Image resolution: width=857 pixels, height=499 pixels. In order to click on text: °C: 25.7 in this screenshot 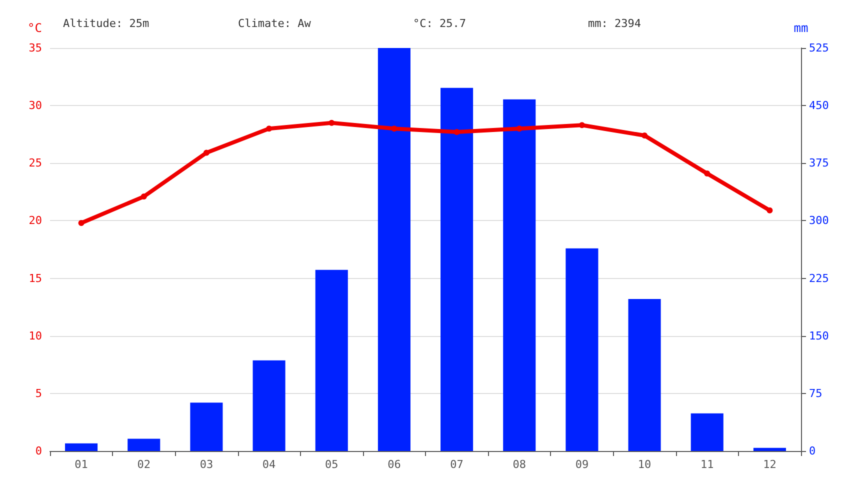, I will do `click(439, 23)`.